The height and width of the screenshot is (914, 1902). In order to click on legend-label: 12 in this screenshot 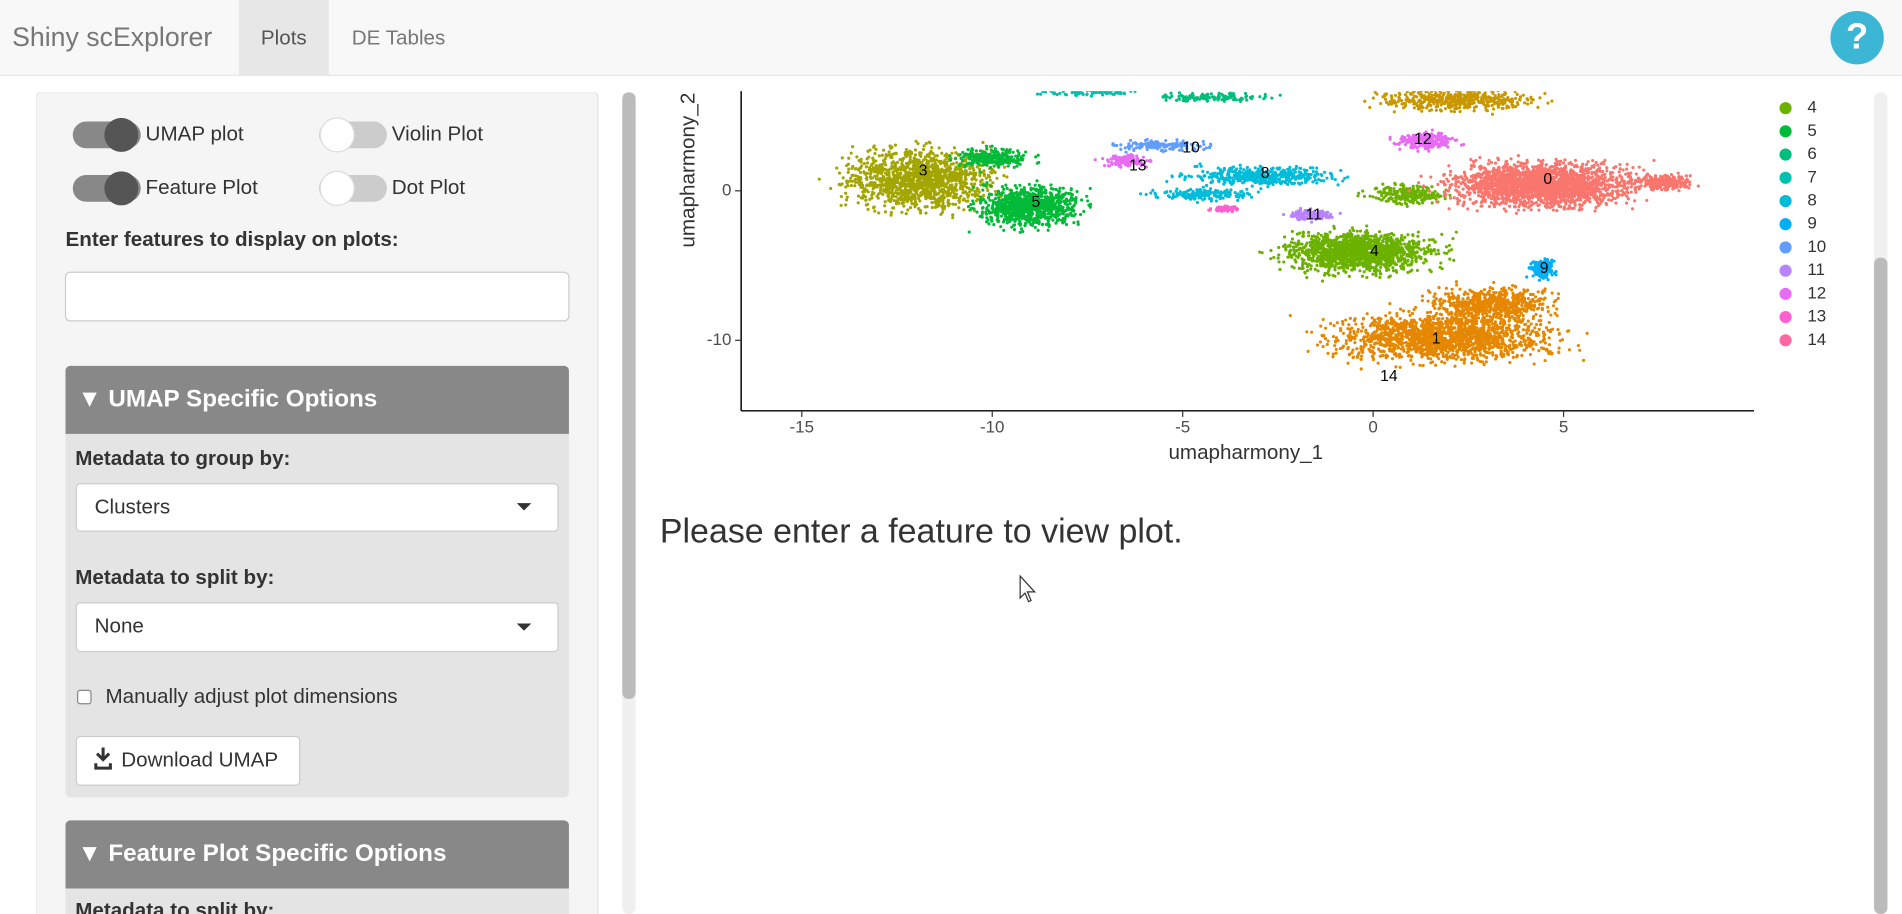, I will do `click(1816, 292)`.